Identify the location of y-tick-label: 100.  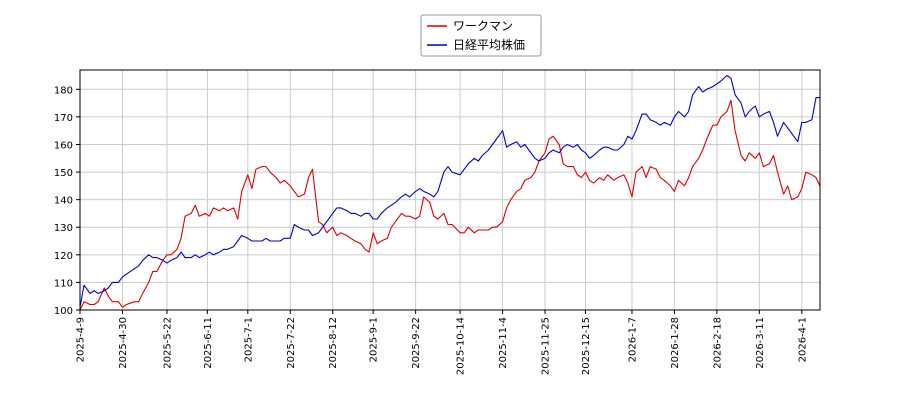
(63, 311).